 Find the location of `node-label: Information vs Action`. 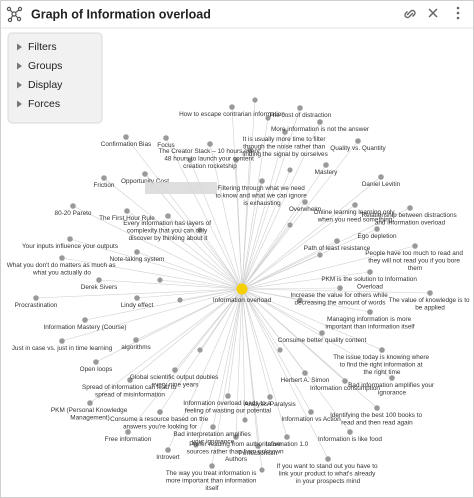

node-label: Information vs Action is located at coordinates (311, 419).